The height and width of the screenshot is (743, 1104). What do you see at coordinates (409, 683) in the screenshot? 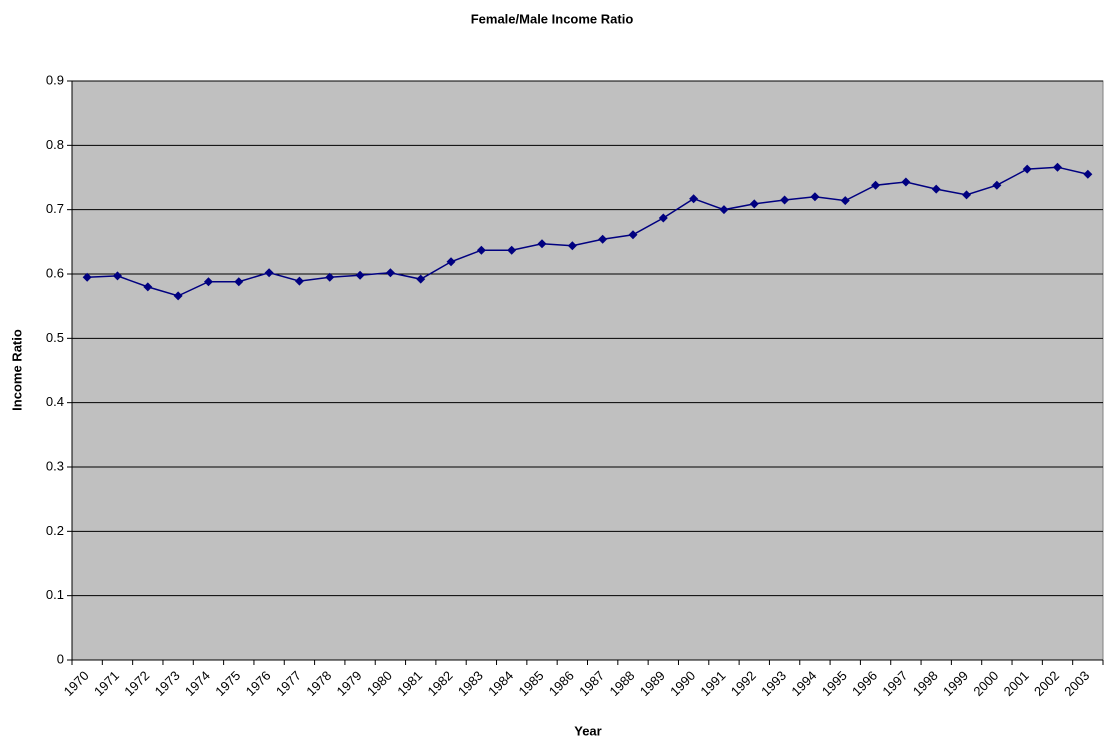
I see `x-tick-label: 1981` at bounding box center [409, 683].